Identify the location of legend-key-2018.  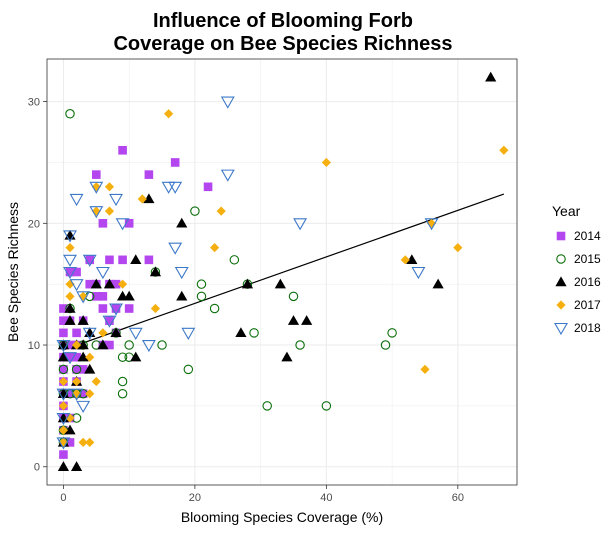
(561, 329).